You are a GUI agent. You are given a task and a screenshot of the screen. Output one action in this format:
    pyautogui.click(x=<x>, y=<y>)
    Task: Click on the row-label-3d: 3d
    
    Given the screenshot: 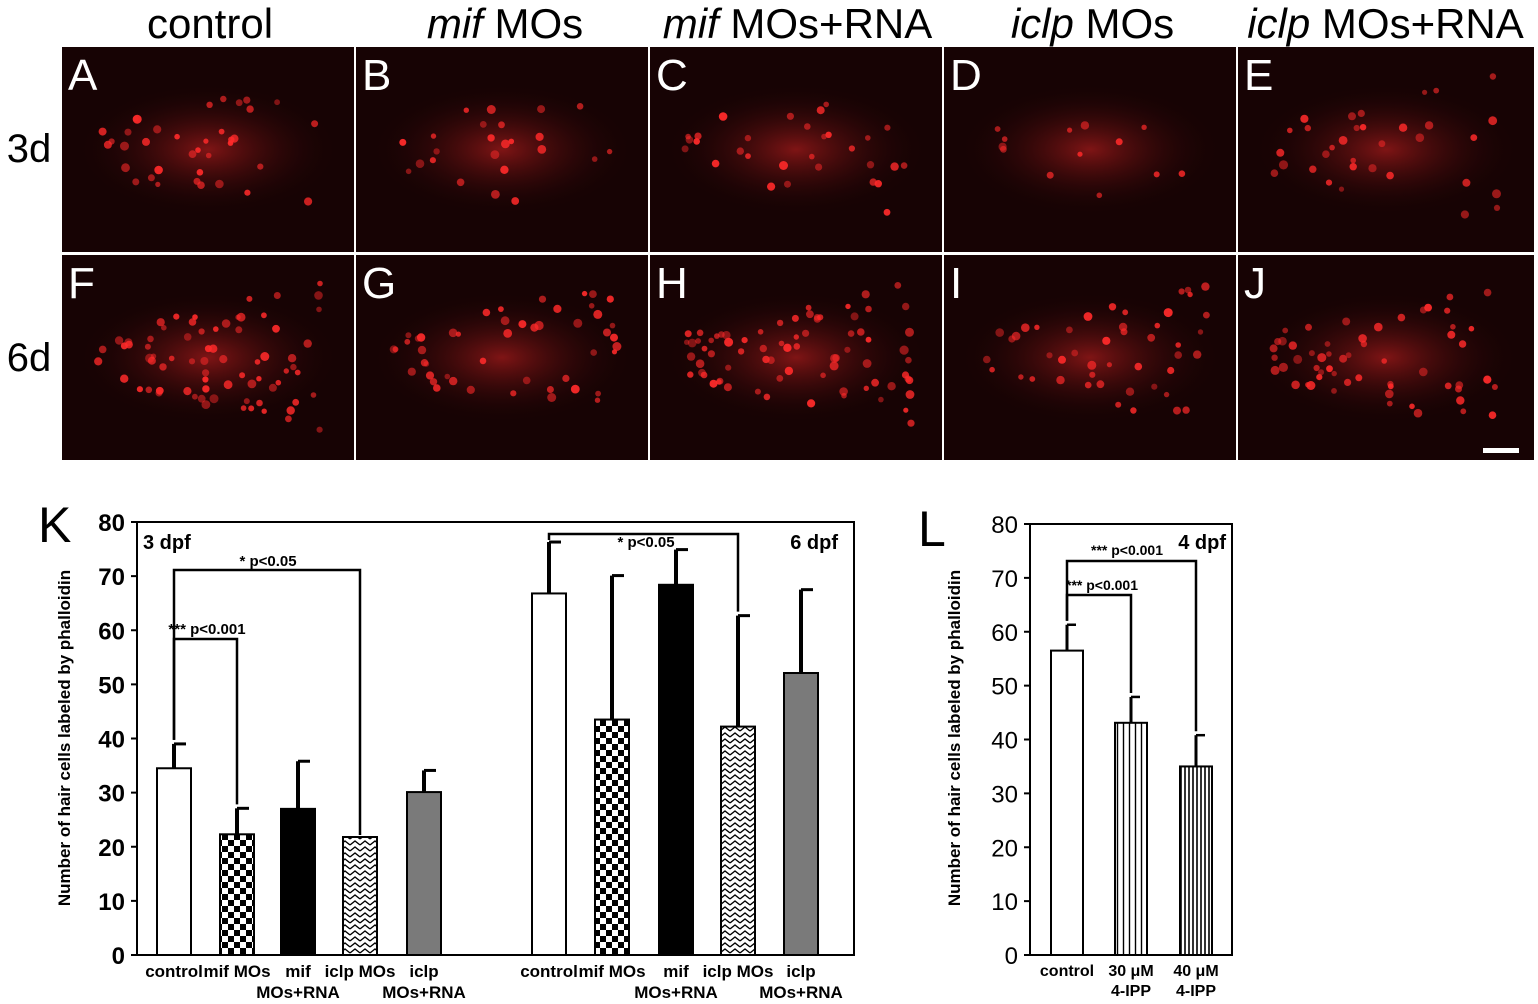 What is the action you would take?
    pyautogui.click(x=29, y=149)
    